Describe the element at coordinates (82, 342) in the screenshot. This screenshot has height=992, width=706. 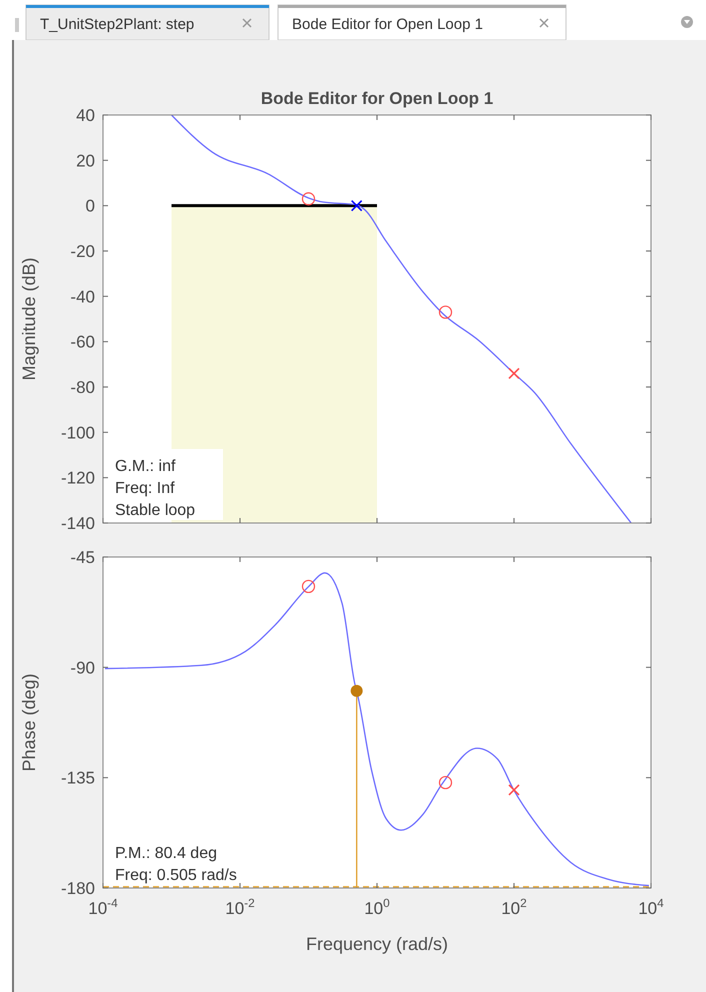
I see `y-tick-label: -60` at that location.